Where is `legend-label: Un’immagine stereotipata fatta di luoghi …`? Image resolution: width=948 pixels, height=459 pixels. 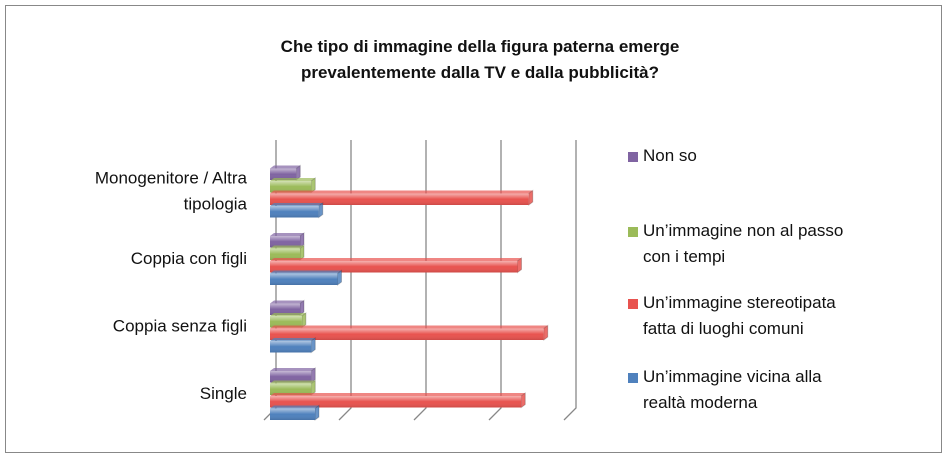 legend-label: Un’immagine stereotipata fatta di luoghi … is located at coordinates (739, 315).